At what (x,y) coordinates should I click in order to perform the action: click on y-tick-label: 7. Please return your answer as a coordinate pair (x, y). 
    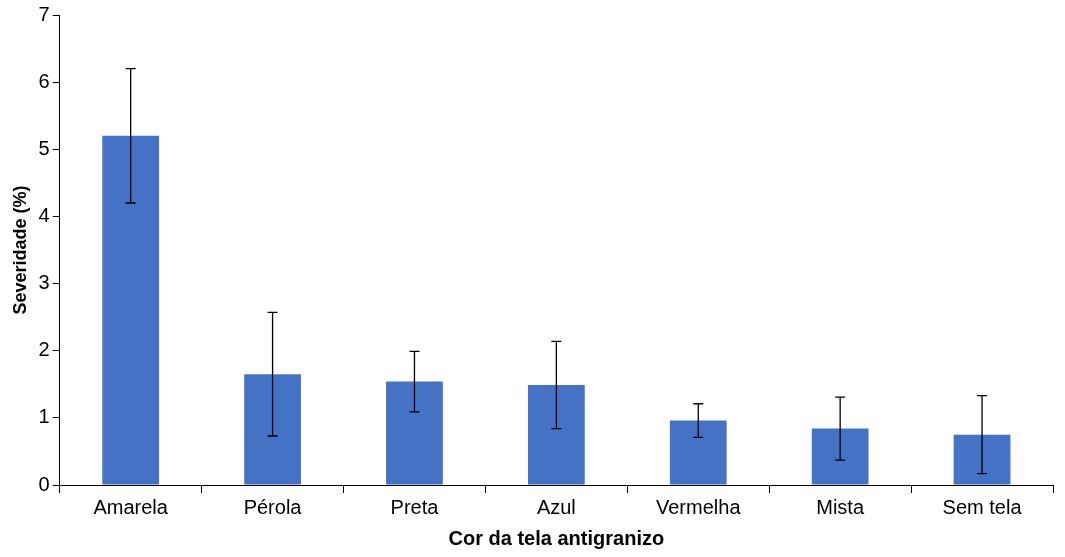
    Looking at the image, I should click on (44, 13).